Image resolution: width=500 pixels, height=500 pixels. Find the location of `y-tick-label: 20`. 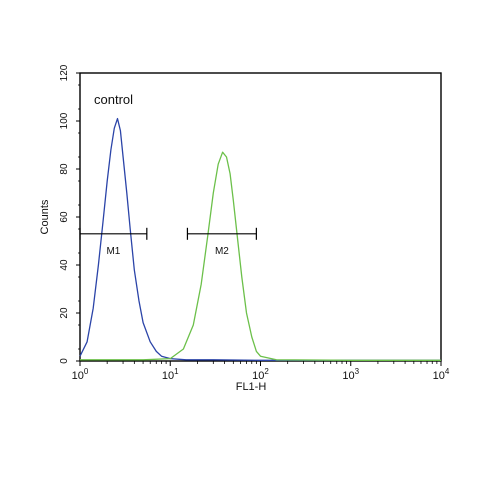

y-tick-label: 20 is located at coordinates (64, 313).